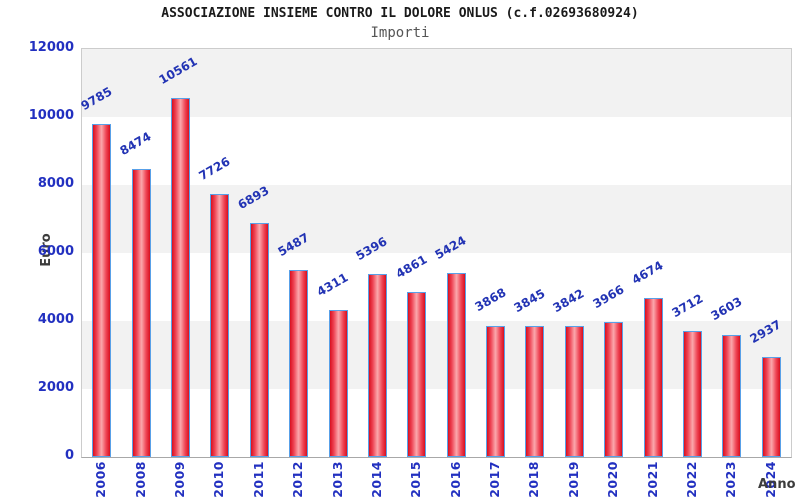  What do you see at coordinates (653, 377) in the screenshot?
I see `bar-2021` at bounding box center [653, 377].